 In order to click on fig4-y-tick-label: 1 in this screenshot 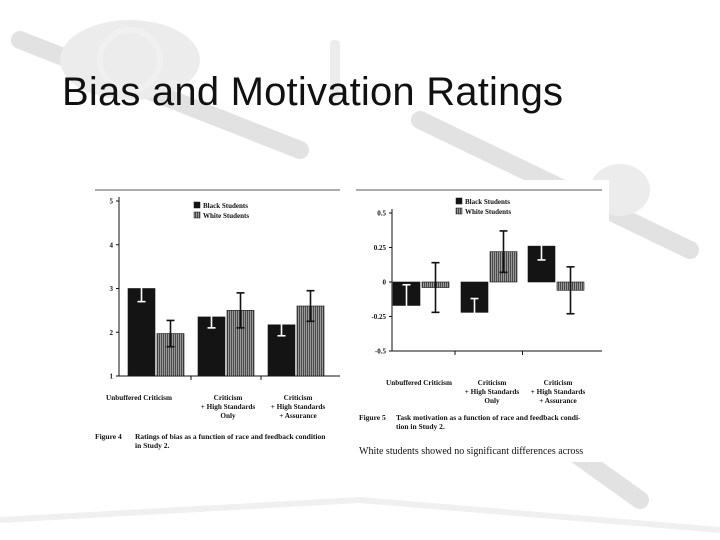, I will do `click(112, 377)`.